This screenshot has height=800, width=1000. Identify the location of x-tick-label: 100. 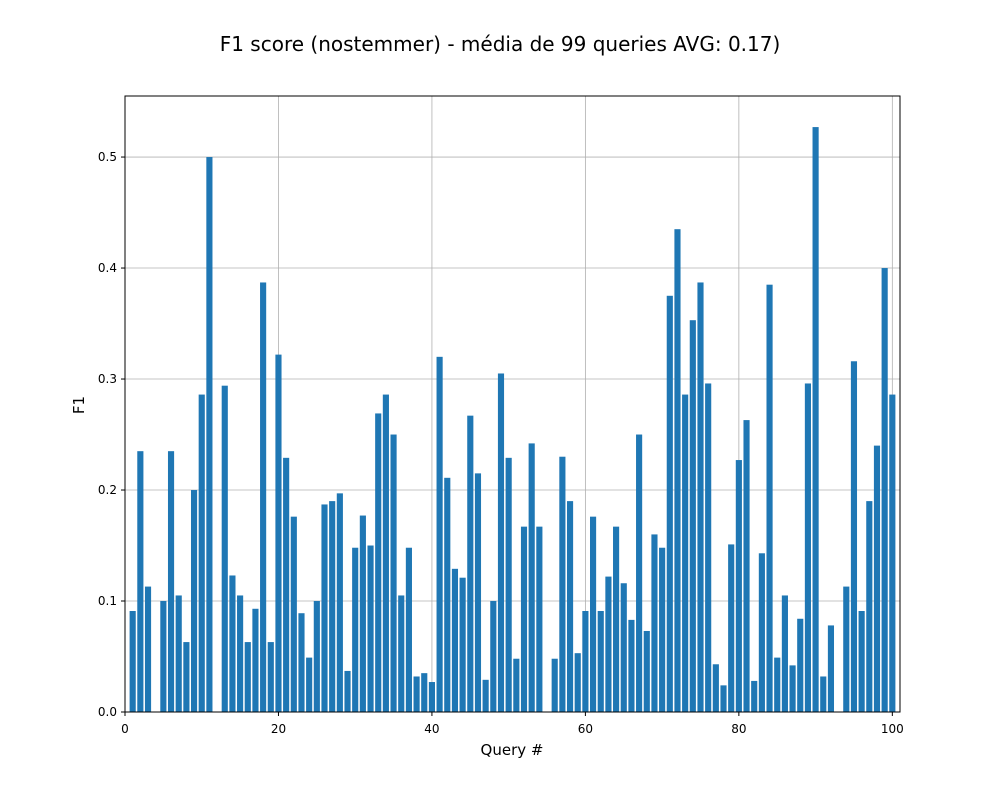
(892, 729).